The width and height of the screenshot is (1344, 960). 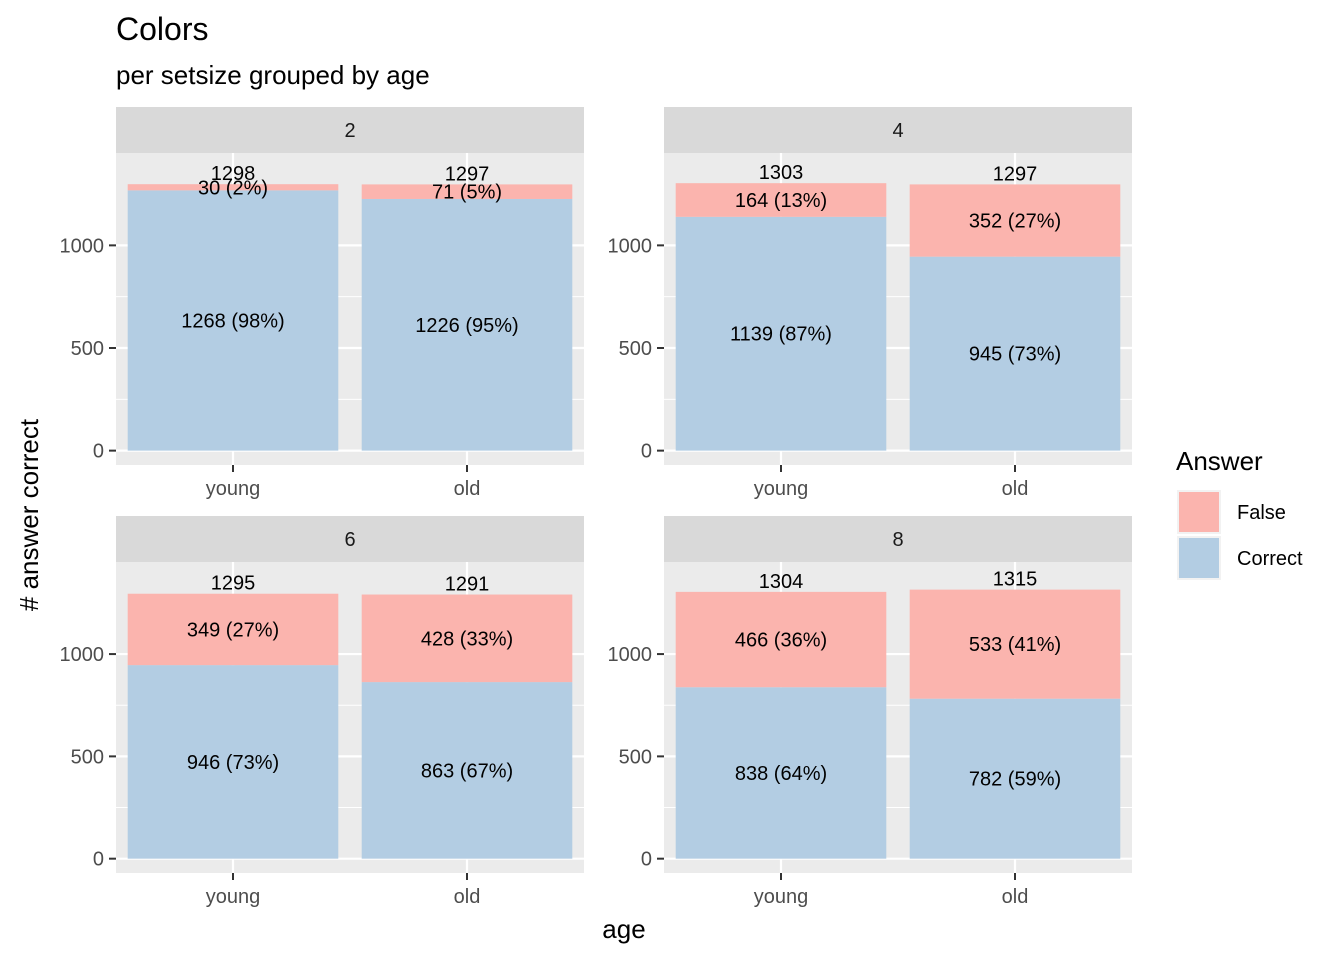 What do you see at coordinates (781, 582) in the screenshot?
I see `bar-total-label: 1304` at bounding box center [781, 582].